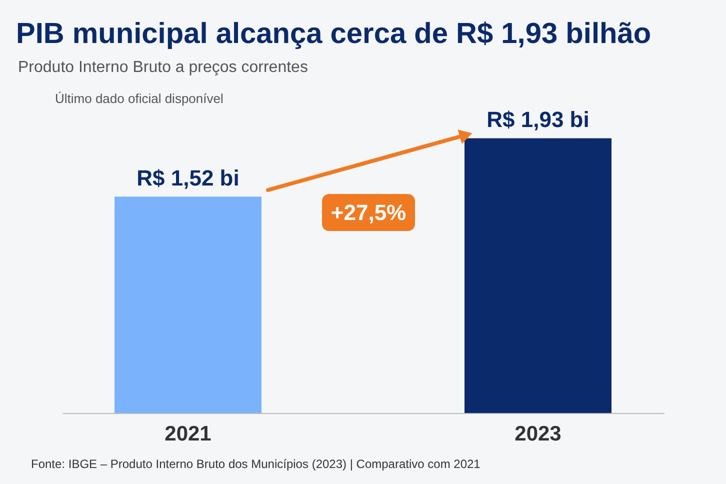 The height and width of the screenshot is (484, 726). Describe the element at coordinates (139, 98) in the screenshot. I see `text: Último dado oficial disponível` at that location.